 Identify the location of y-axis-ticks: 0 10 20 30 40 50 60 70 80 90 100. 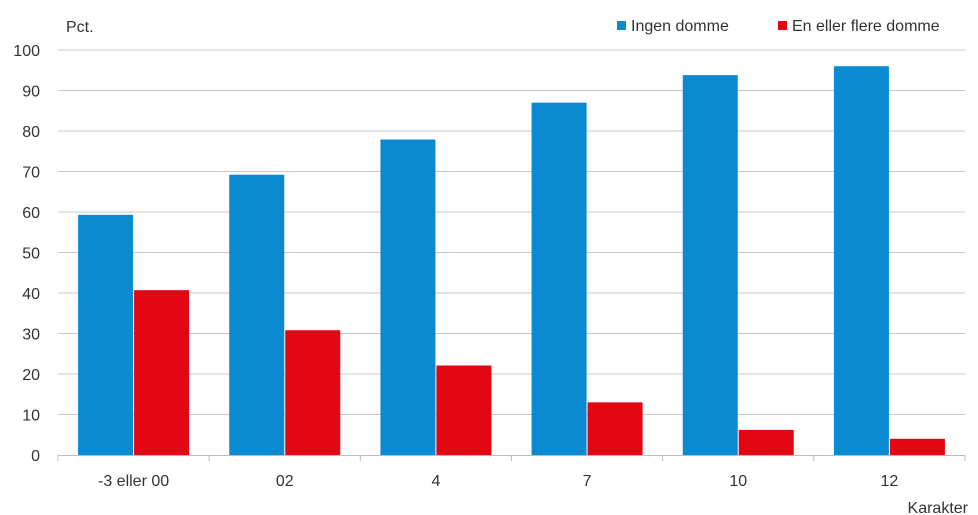
(26, 254).